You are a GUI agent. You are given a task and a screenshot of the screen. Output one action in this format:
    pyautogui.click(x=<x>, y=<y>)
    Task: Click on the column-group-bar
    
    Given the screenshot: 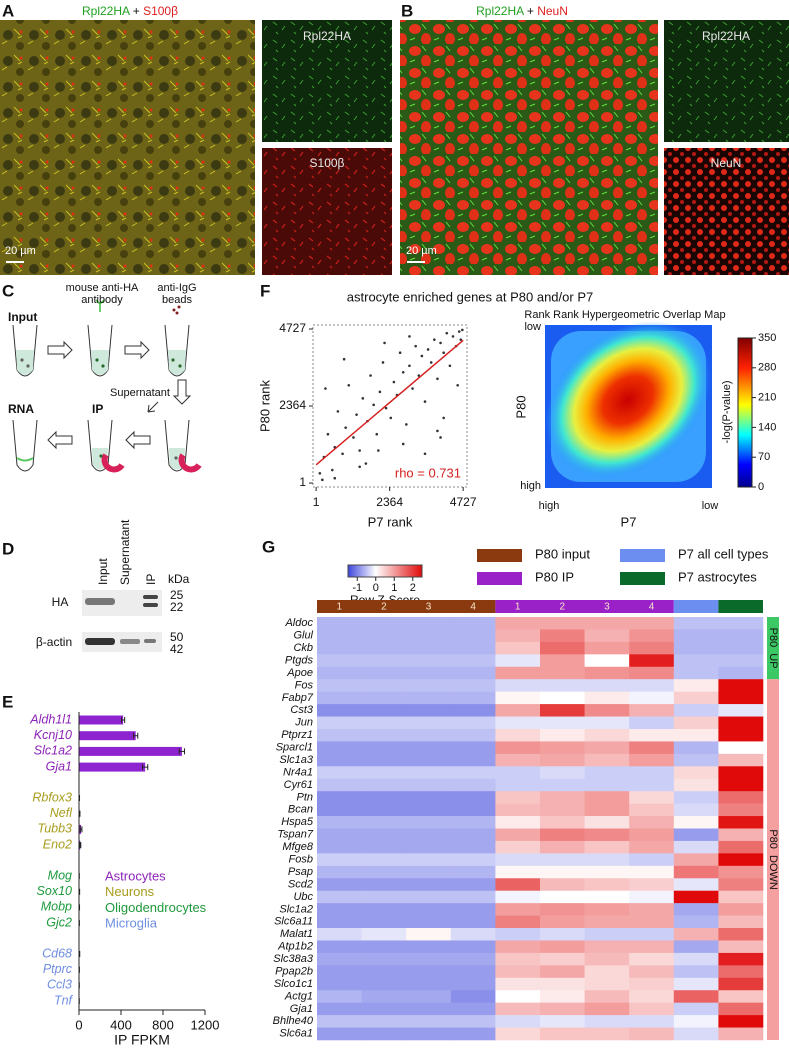 What is the action you would take?
    pyautogui.click(x=696, y=606)
    